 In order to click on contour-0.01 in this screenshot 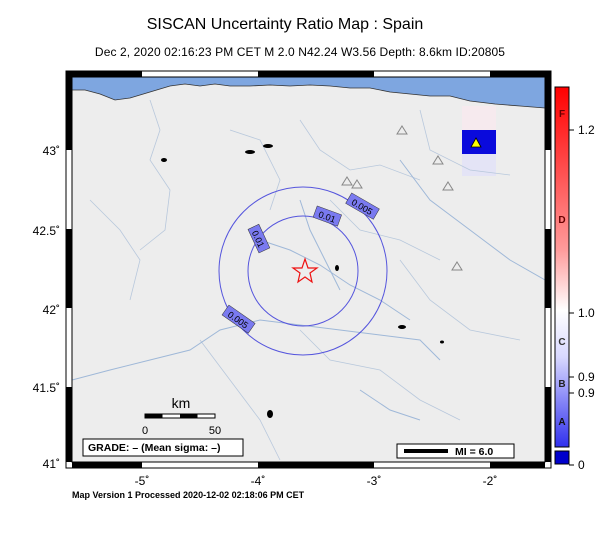, I will do `click(303, 271)`.